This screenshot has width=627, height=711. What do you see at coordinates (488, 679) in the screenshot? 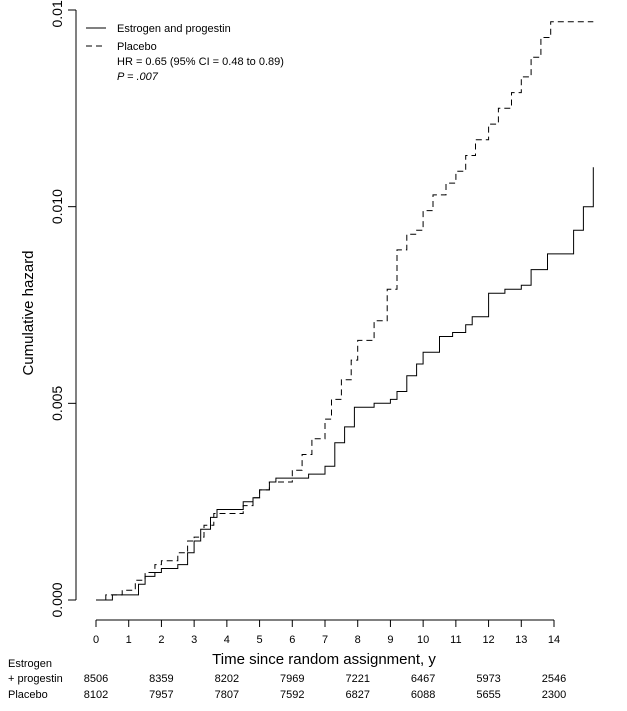
I see `risk-value-estrogen-progestin: 5973` at bounding box center [488, 679].